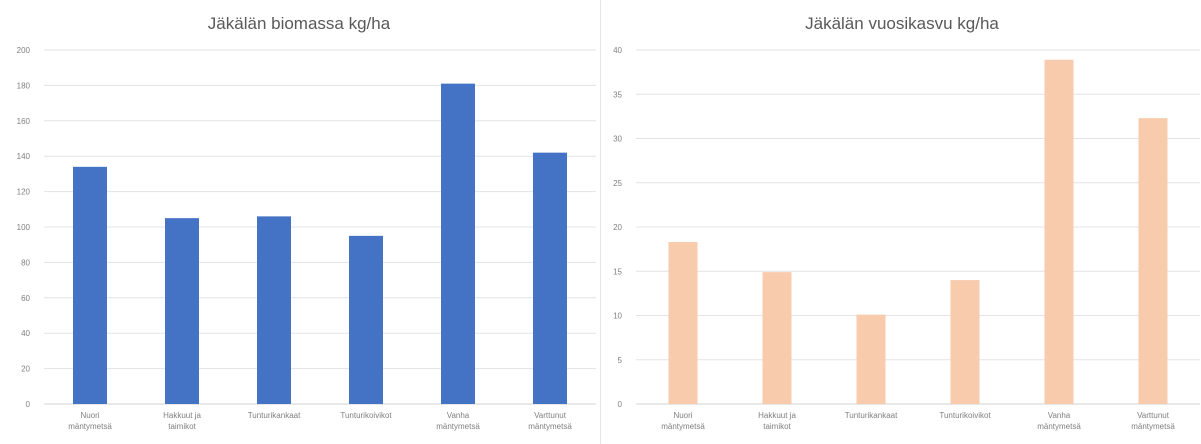 The width and height of the screenshot is (1201, 444). I want to click on y-tick-label: 140, so click(24, 156).